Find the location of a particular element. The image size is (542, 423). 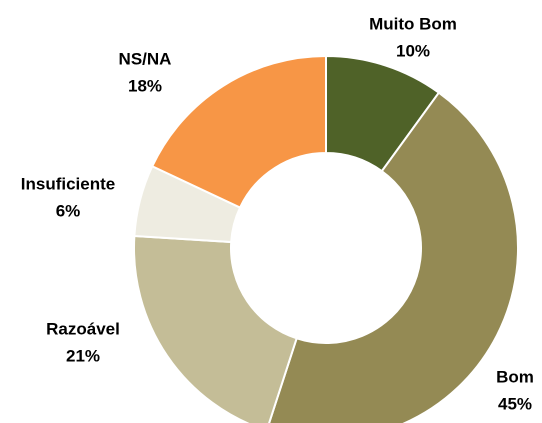

slice-value-label: 10% is located at coordinates (413, 50).